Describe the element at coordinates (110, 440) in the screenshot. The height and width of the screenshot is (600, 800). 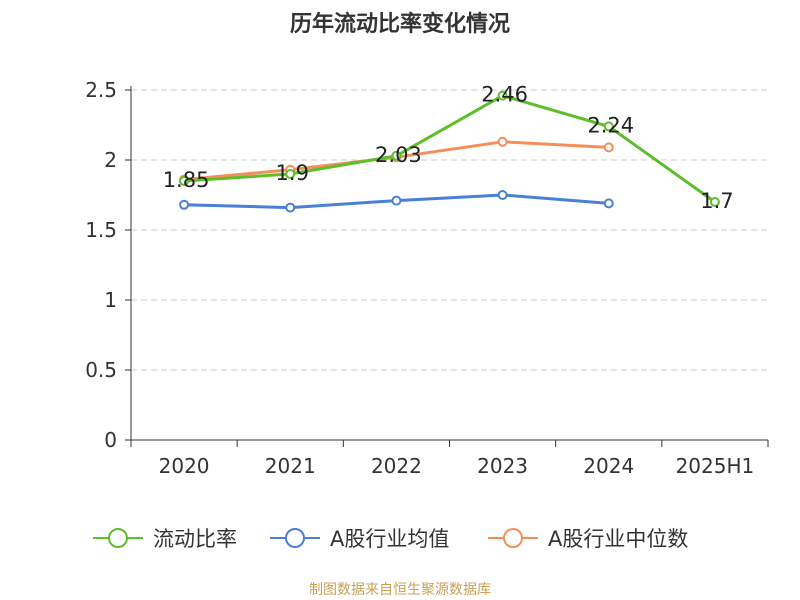
I see `y-tick-label: 0` at that location.